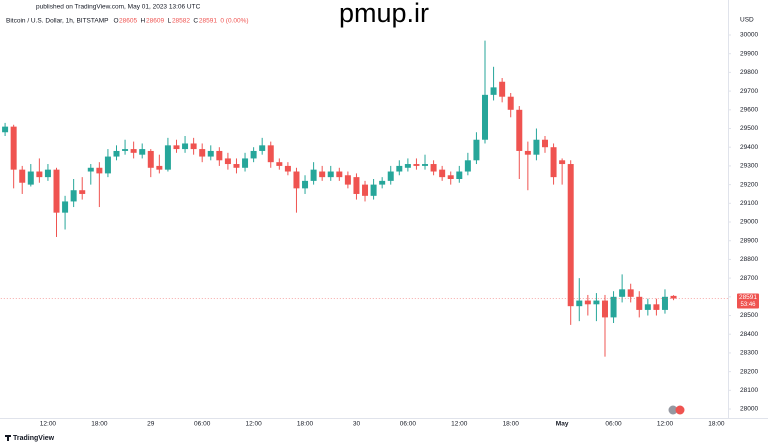 The image size is (768, 447). What do you see at coordinates (749, 53) in the screenshot?
I see `y-tick-label: 29900` at bounding box center [749, 53].